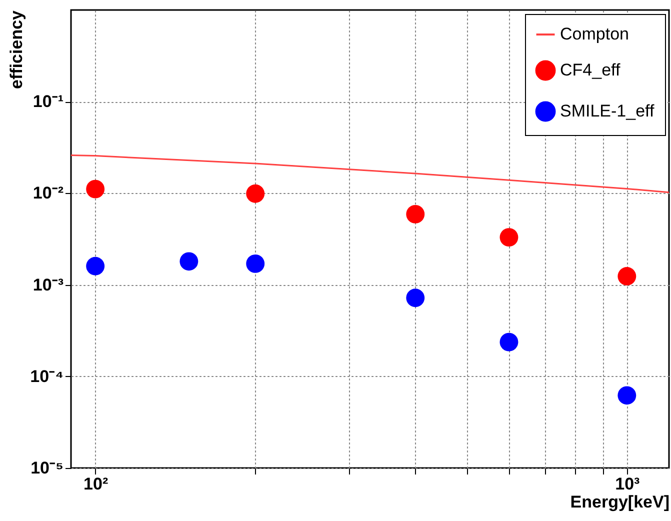 Image resolution: width=671 pixels, height=521 pixels. Describe the element at coordinates (627, 484) in the screenshot. I see `x-tick-label: 10³` at that location.